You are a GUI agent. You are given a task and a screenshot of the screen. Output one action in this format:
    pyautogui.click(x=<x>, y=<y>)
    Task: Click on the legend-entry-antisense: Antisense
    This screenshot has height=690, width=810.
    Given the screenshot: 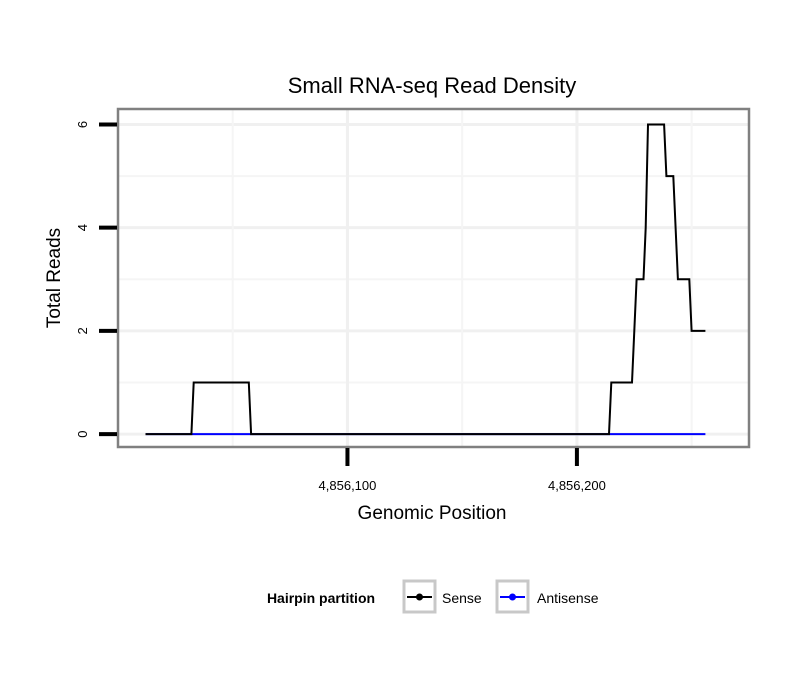 What is the action you would take?
    pyautogui.click(x=547, y=596)
    